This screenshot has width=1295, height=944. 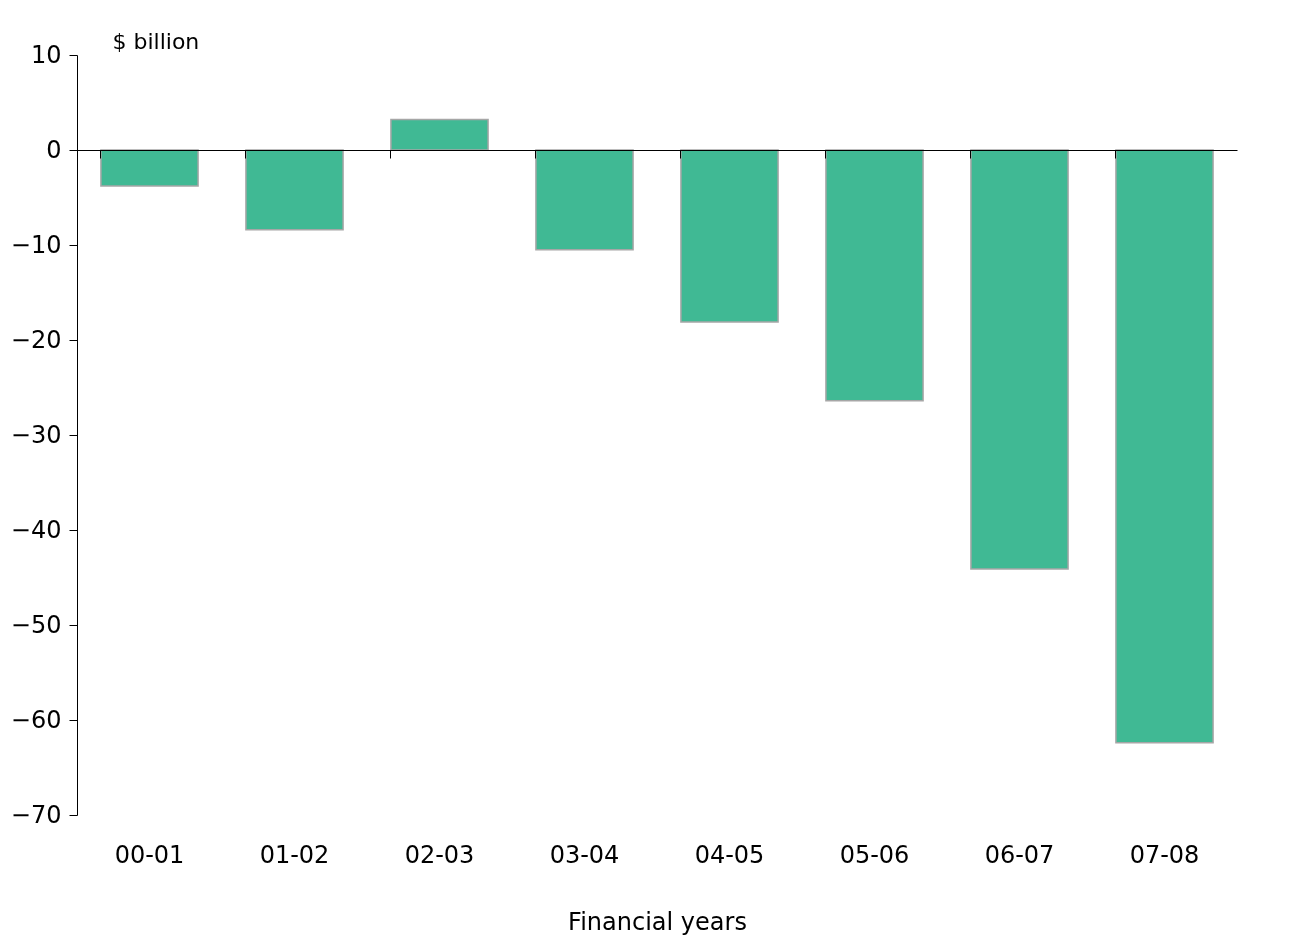 What do you see at coordinates (294, 854) in the screenshot?
I see `x-tick-label: 01-02` at bounding box center [294, 854].